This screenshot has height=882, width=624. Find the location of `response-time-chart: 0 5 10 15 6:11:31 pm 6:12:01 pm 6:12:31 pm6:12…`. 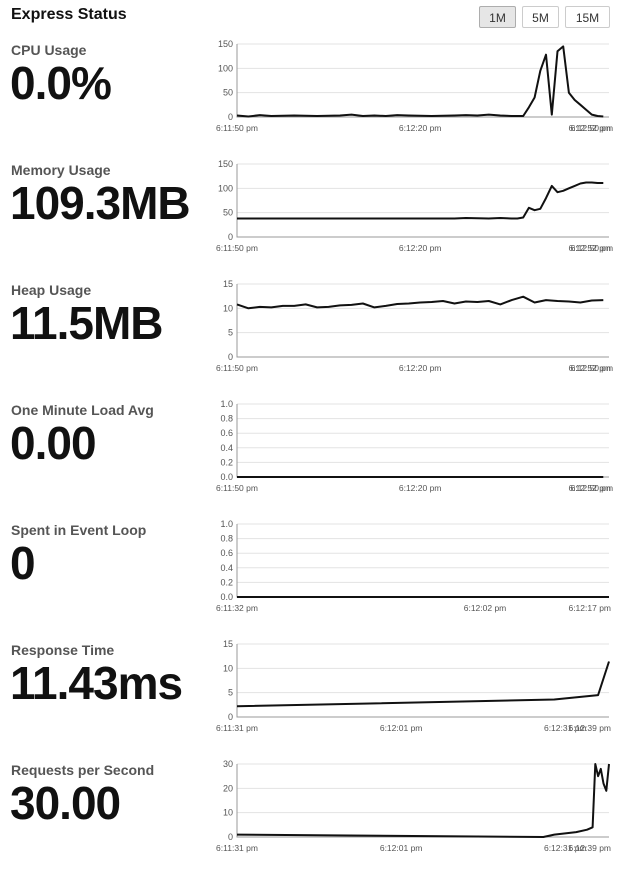

response-time-chart: 0 5 10 15 6:11:31 pm 6:12:01 pm 6:12:31 pm6:12… is located at coordinates (413, 686).